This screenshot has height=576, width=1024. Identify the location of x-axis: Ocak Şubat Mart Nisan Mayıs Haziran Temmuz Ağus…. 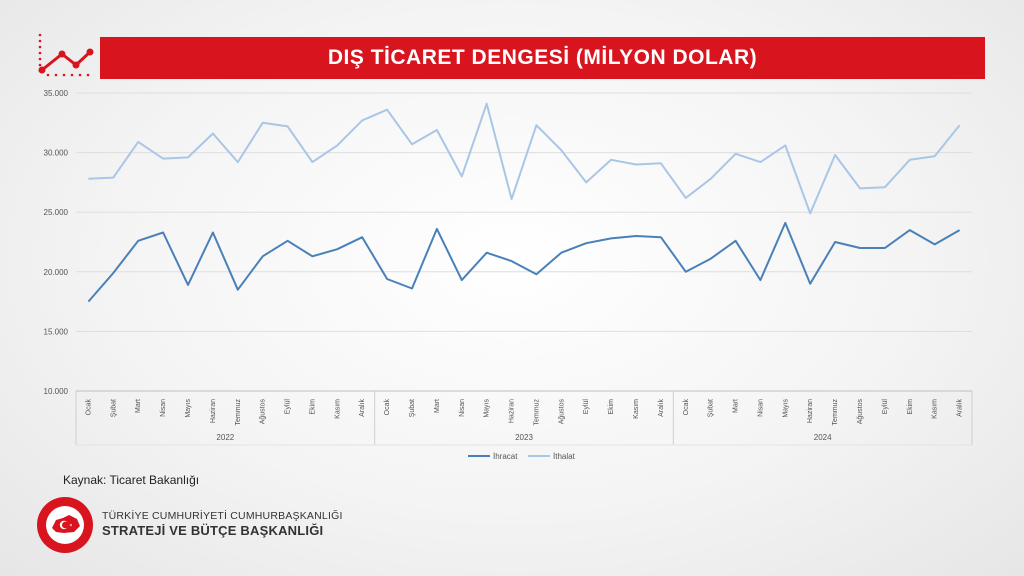
(524, 418).